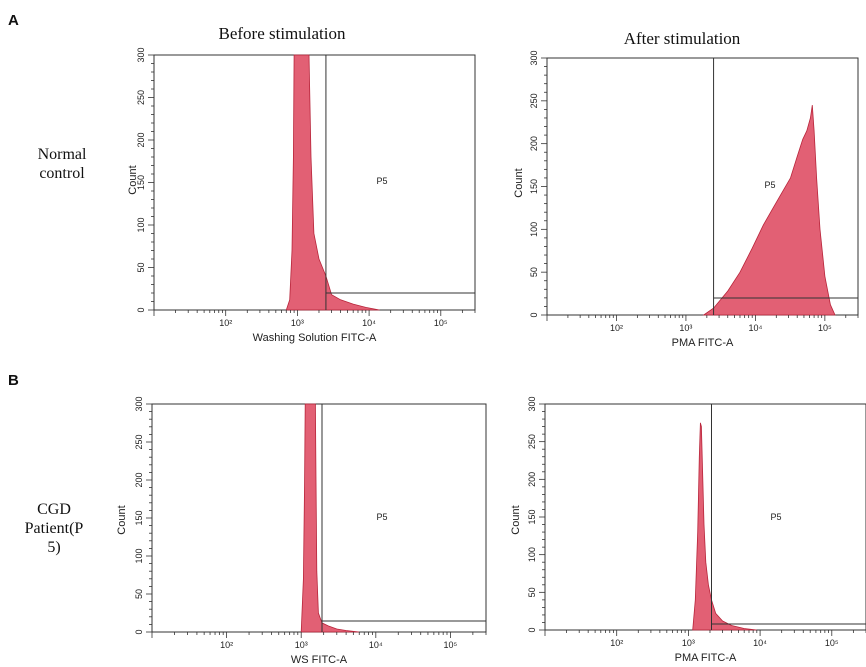 This screenshot has width=866, height=667. Describe the element at coordinates (62, 164) in the screenshot. I see `row-label-normal-control: Normal control` at that location.